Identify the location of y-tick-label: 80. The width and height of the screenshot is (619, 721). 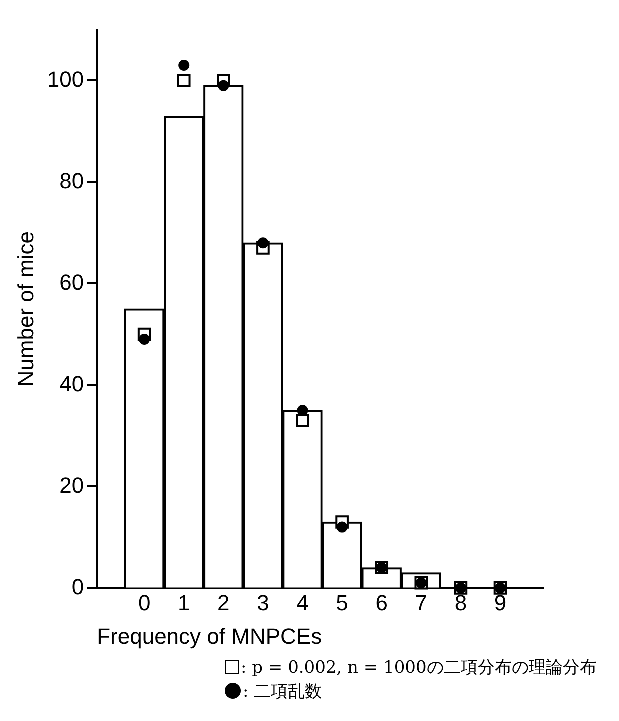
(72, 181).